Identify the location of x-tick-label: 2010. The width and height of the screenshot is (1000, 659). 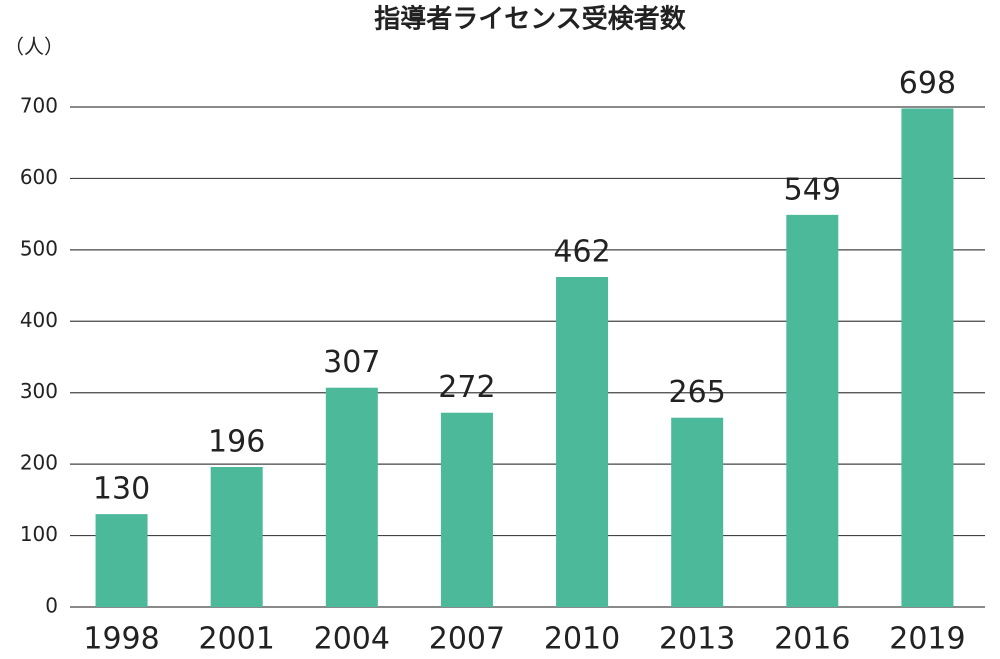
(582, 639).